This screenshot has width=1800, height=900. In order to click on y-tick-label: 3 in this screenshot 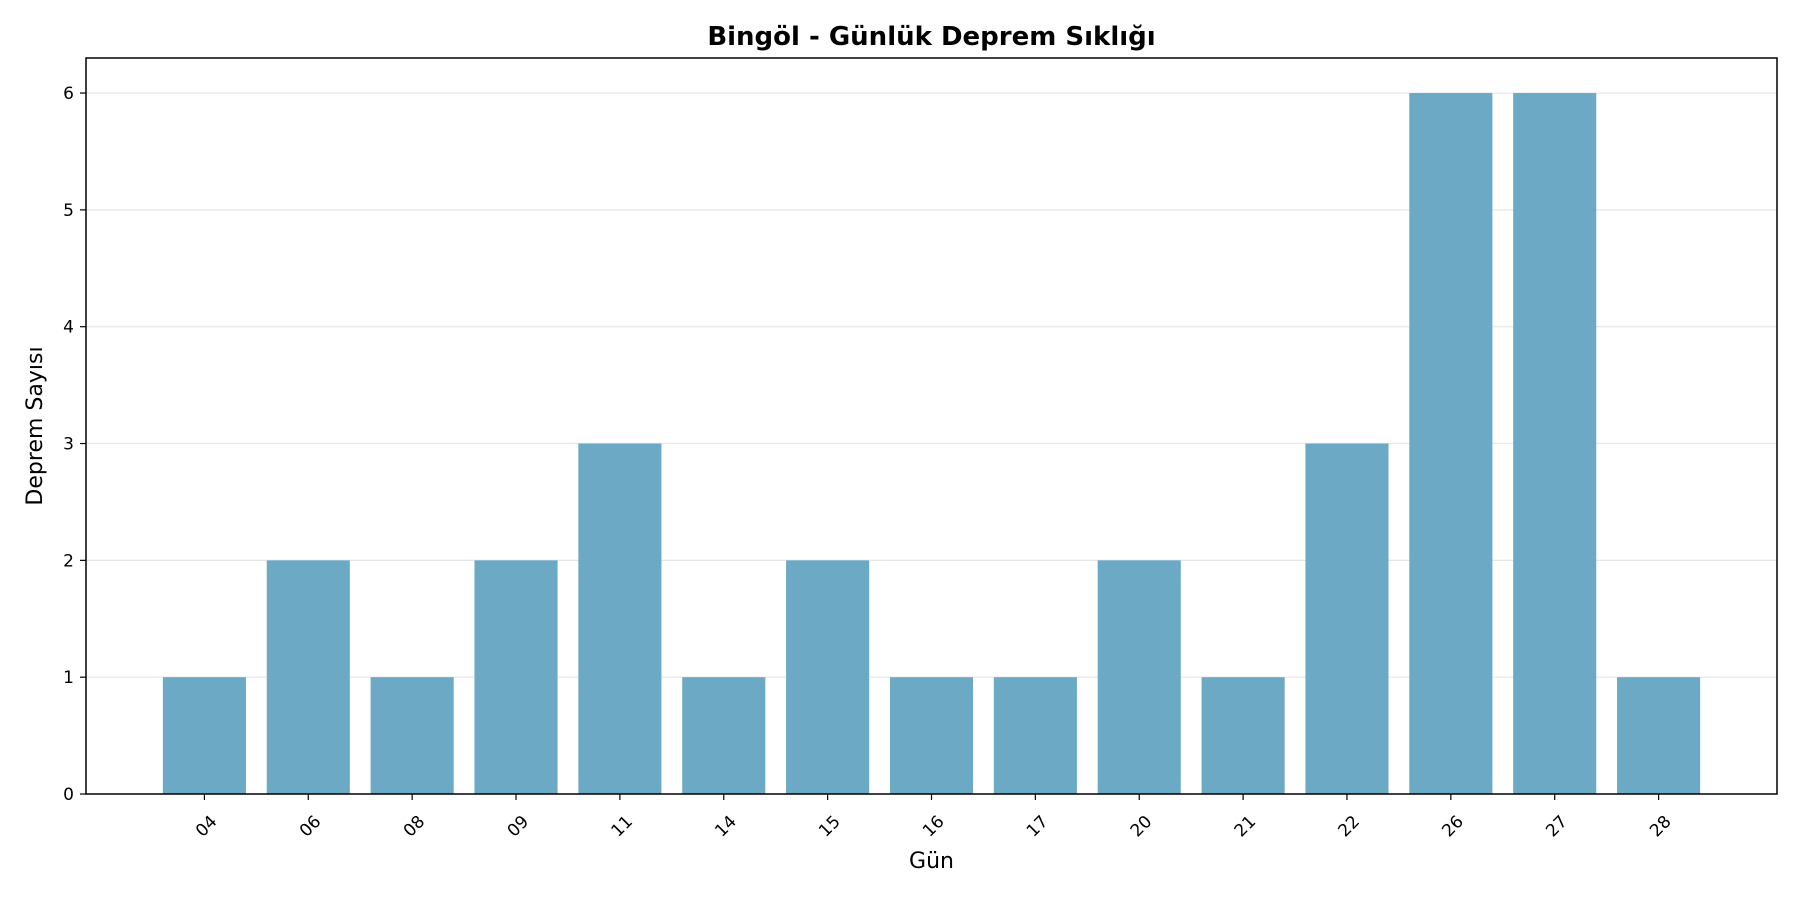, I will do `click(68, 445)`.